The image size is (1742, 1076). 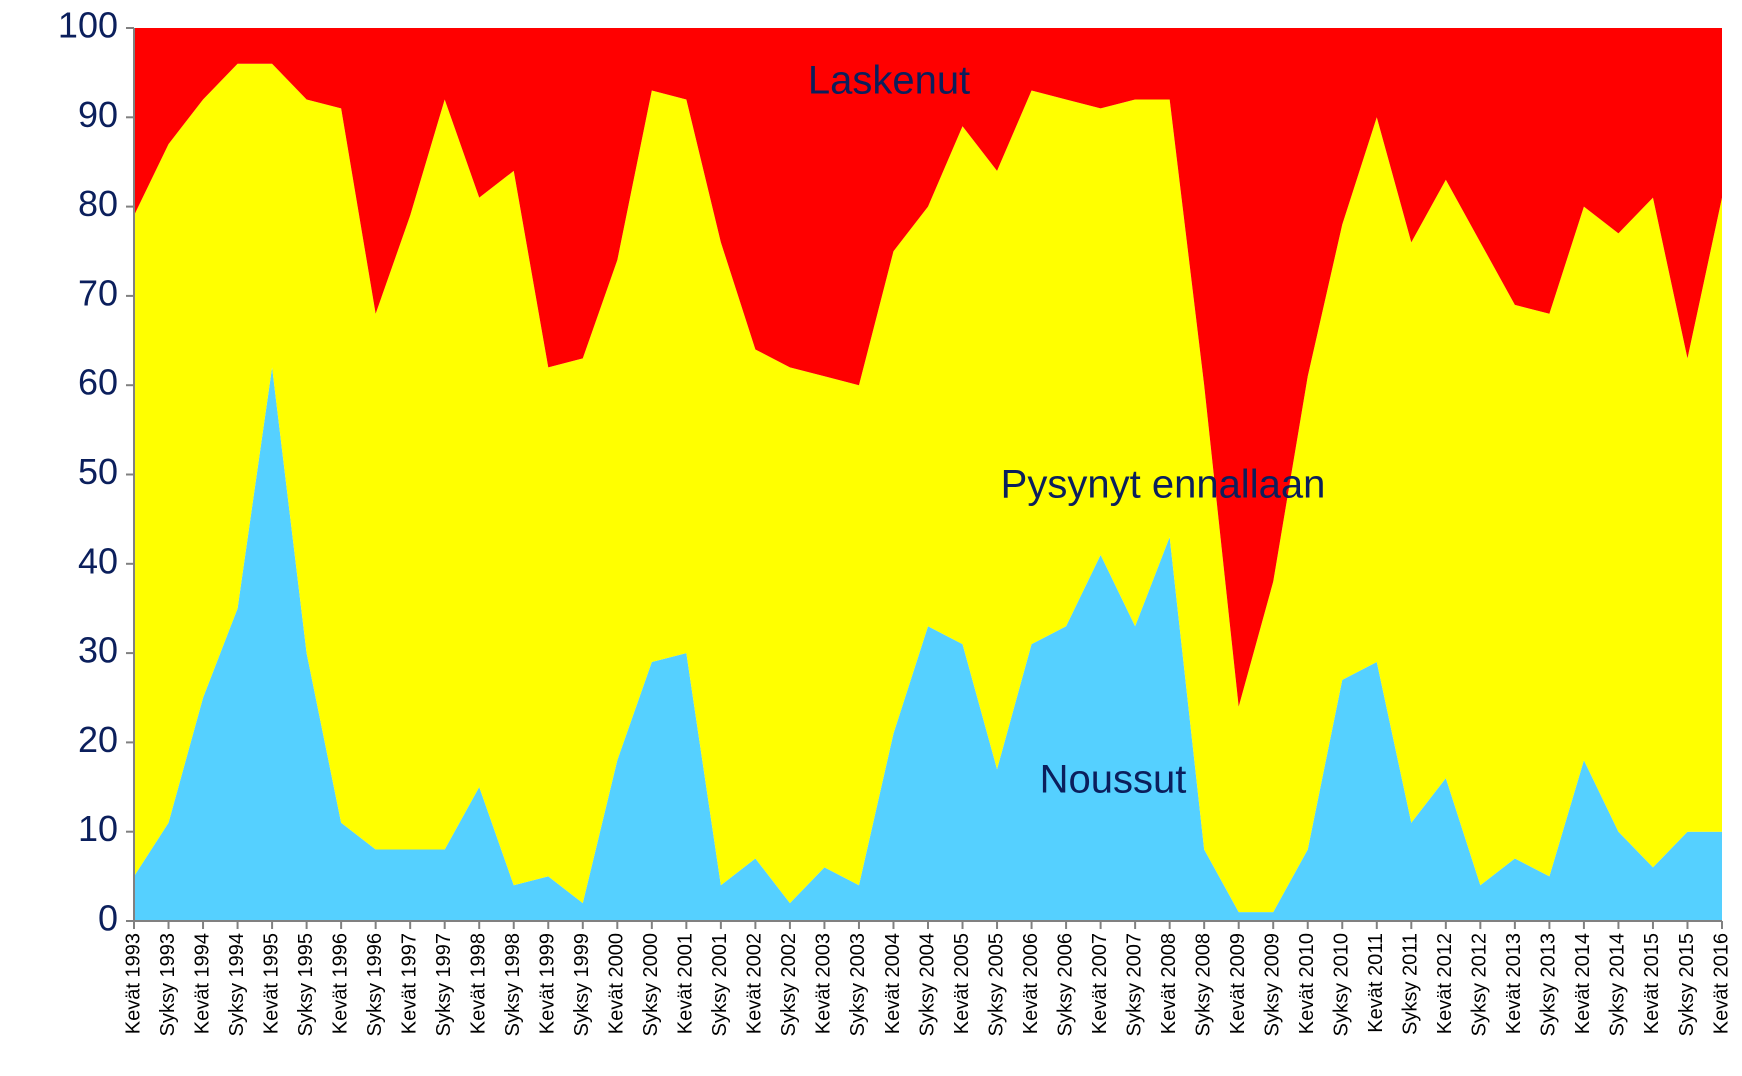 I want to click on x-tick-label: Kevät 2006, so click(x=1031, y=983).